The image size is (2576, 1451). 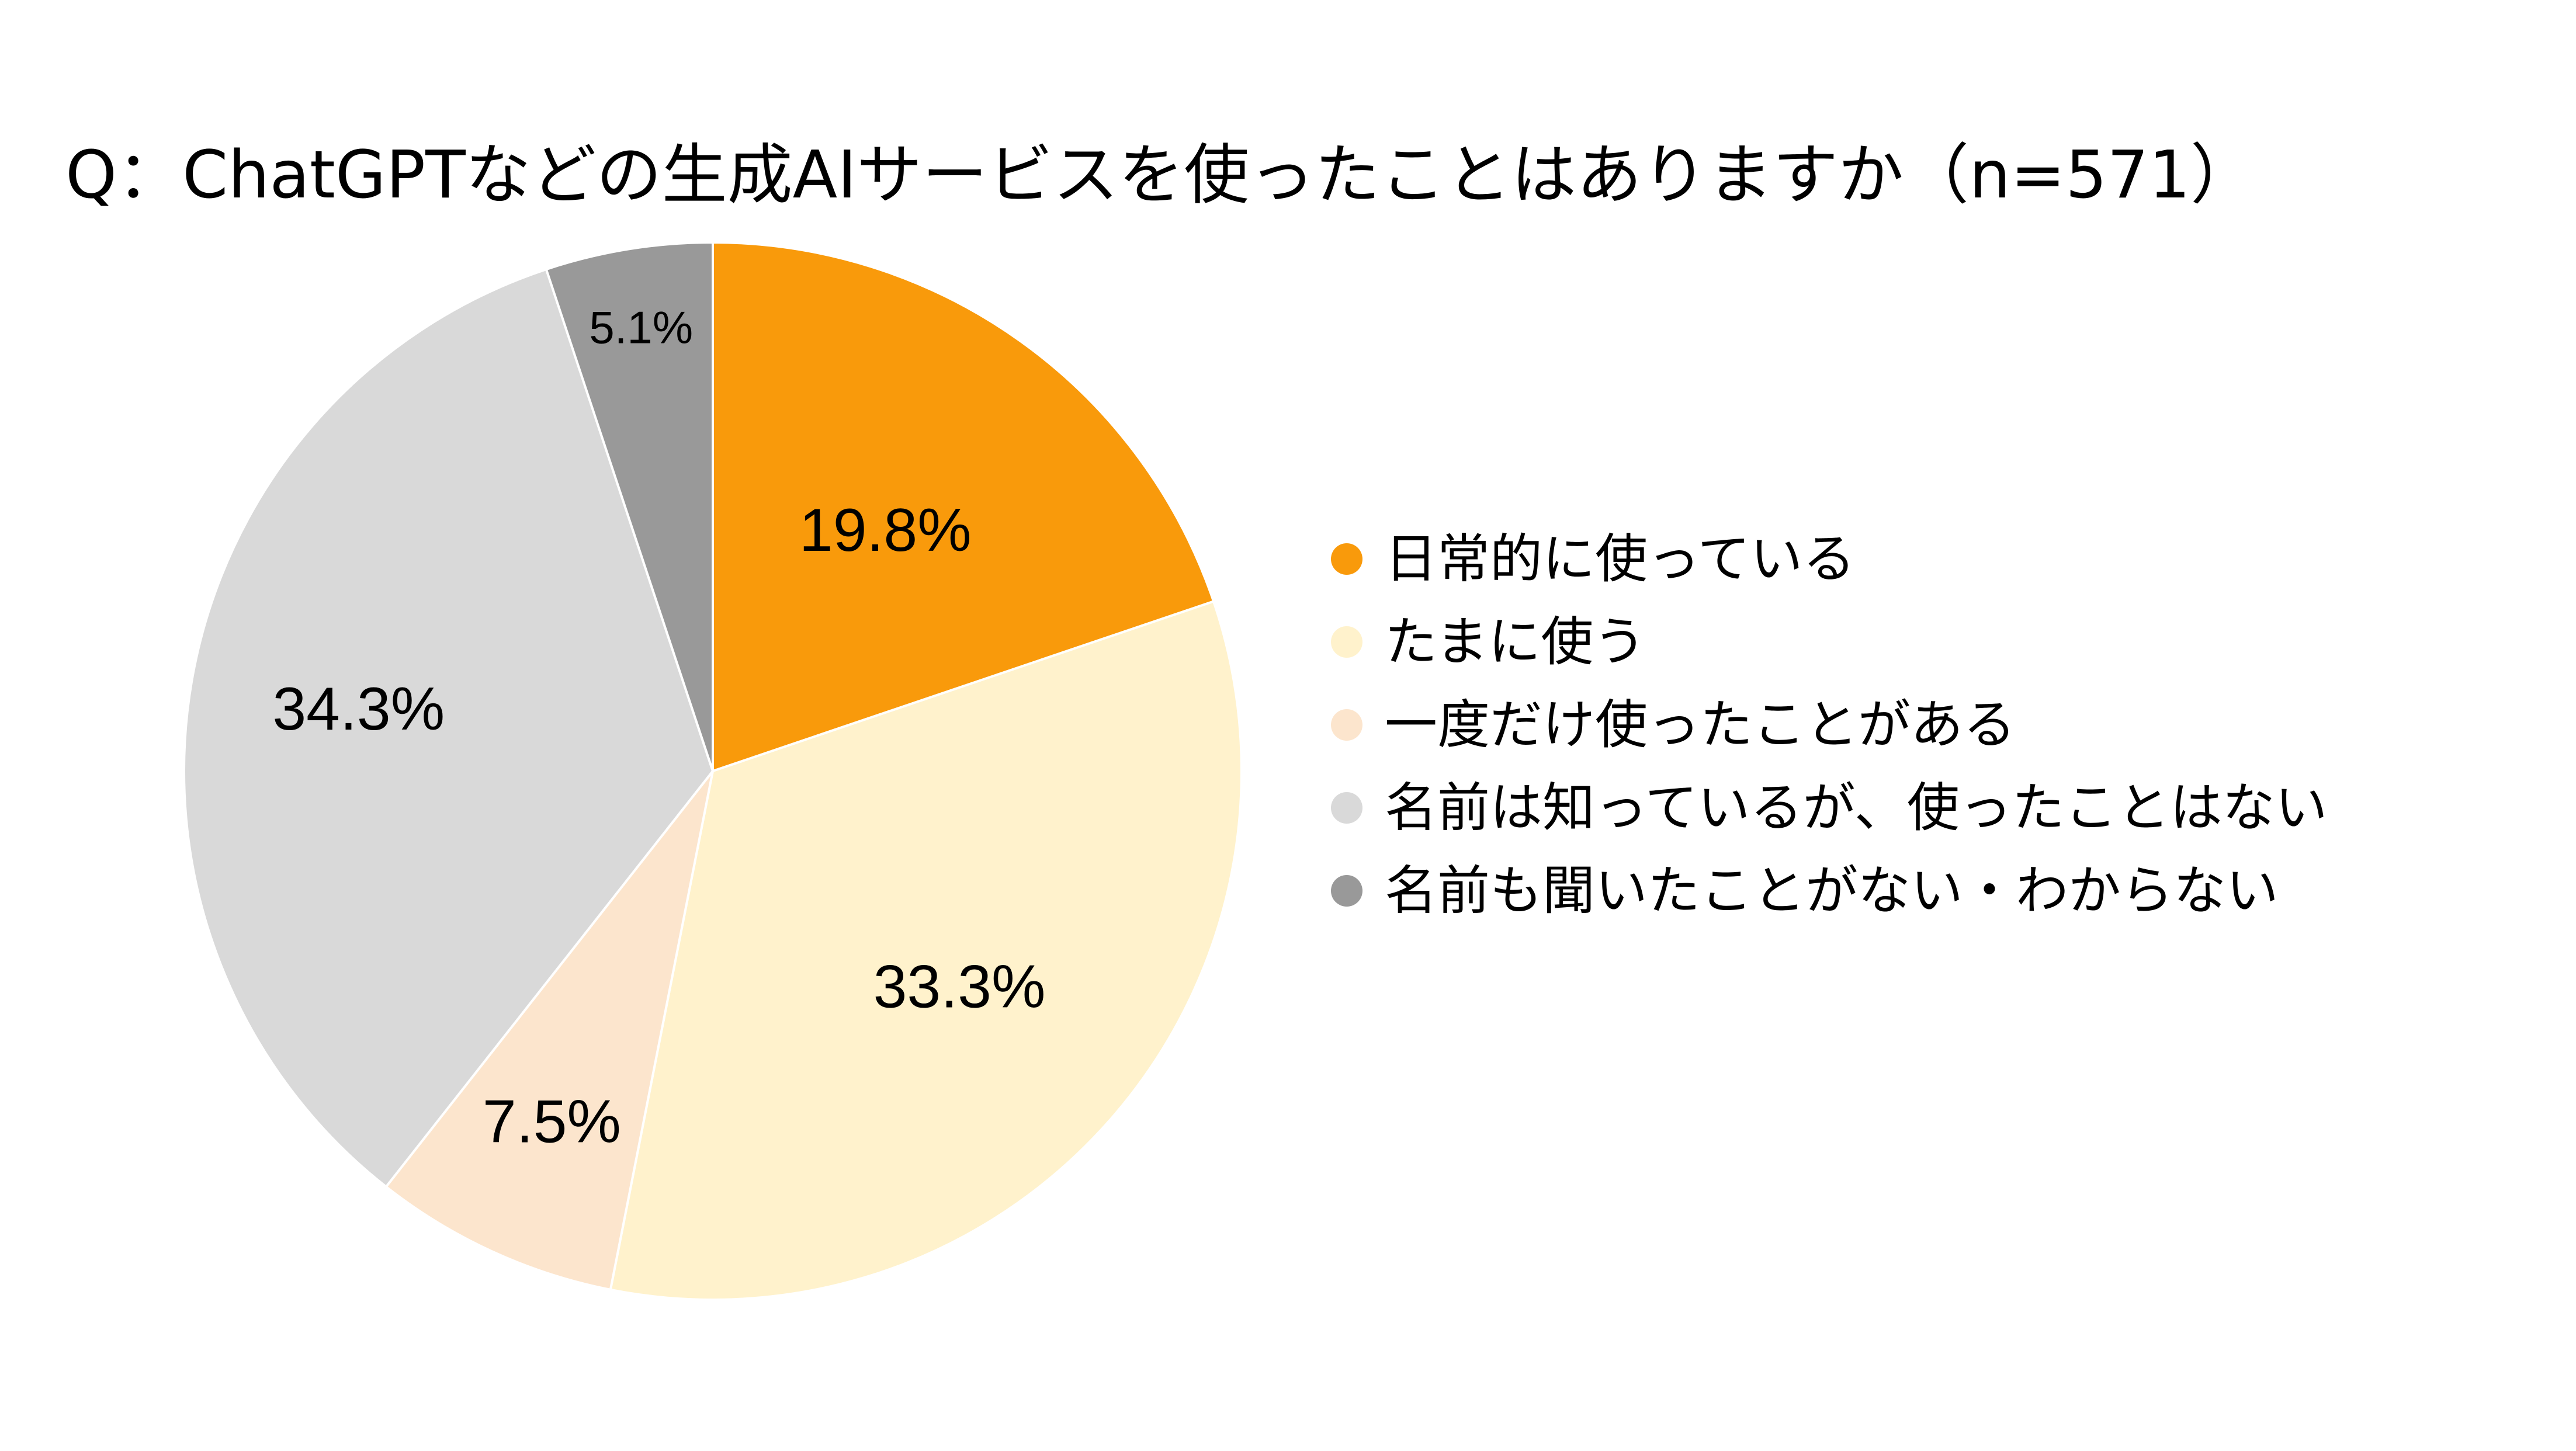 What do you see at coordinates (552, 1121) in the screenshot?
I see `slice-value-label: 7.5%` at bounding box center [552, 1121].